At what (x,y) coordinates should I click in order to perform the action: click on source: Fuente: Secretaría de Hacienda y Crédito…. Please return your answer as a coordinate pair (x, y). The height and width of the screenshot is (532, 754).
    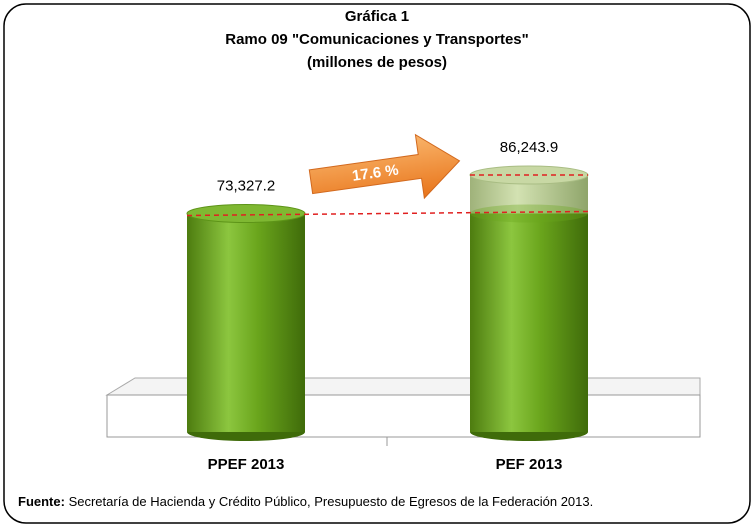
    Looking at the image, I should click on (305, 501).